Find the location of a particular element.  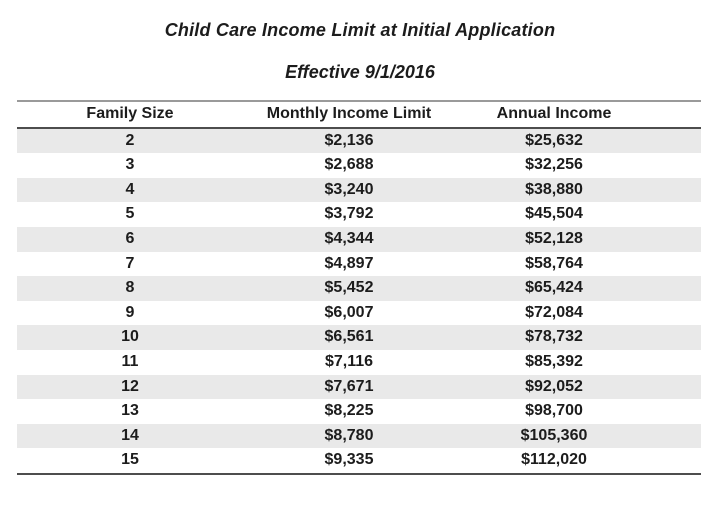

column-header-monthly-income-limit: Monthly Income Limit is located at coordinates (349, 113).